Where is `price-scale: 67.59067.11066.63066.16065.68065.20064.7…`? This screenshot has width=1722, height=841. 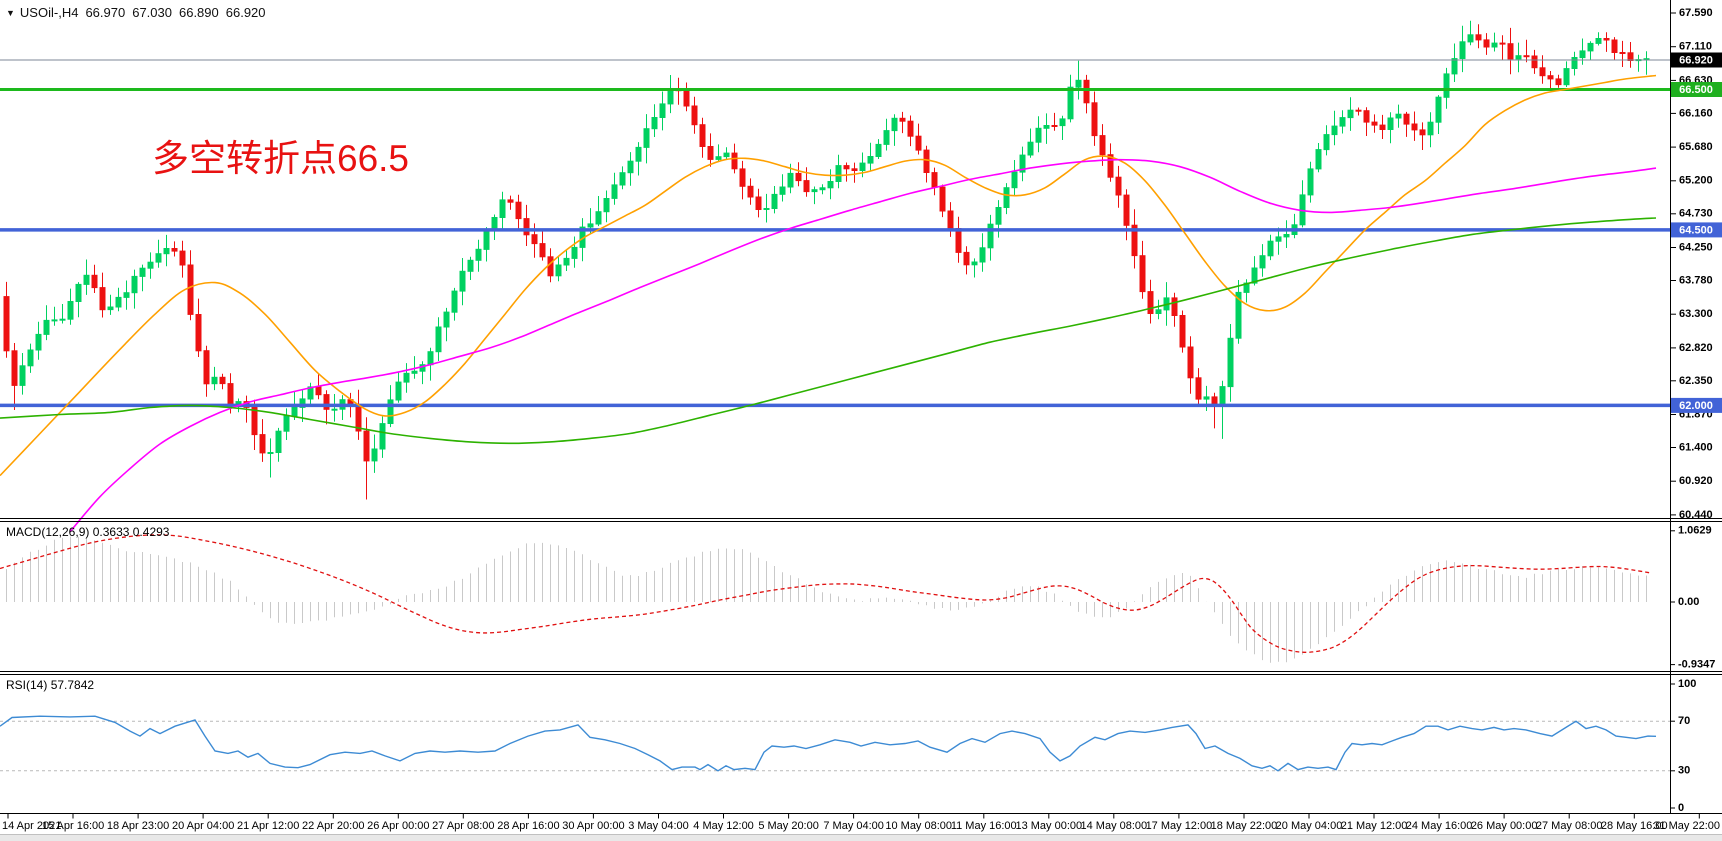 price-scale: 67.59067.11066.63066.16065.68065.20064.7… is located at coordinates (1696, 264).